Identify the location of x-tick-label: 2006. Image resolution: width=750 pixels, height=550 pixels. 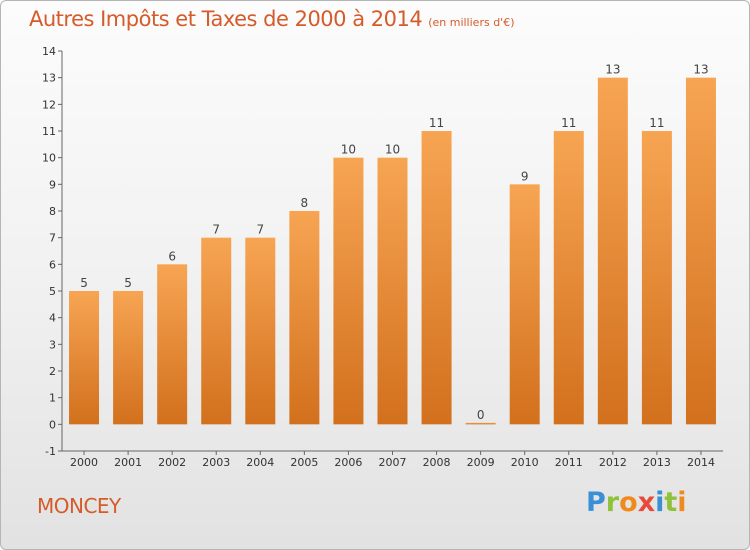
(348, 462).